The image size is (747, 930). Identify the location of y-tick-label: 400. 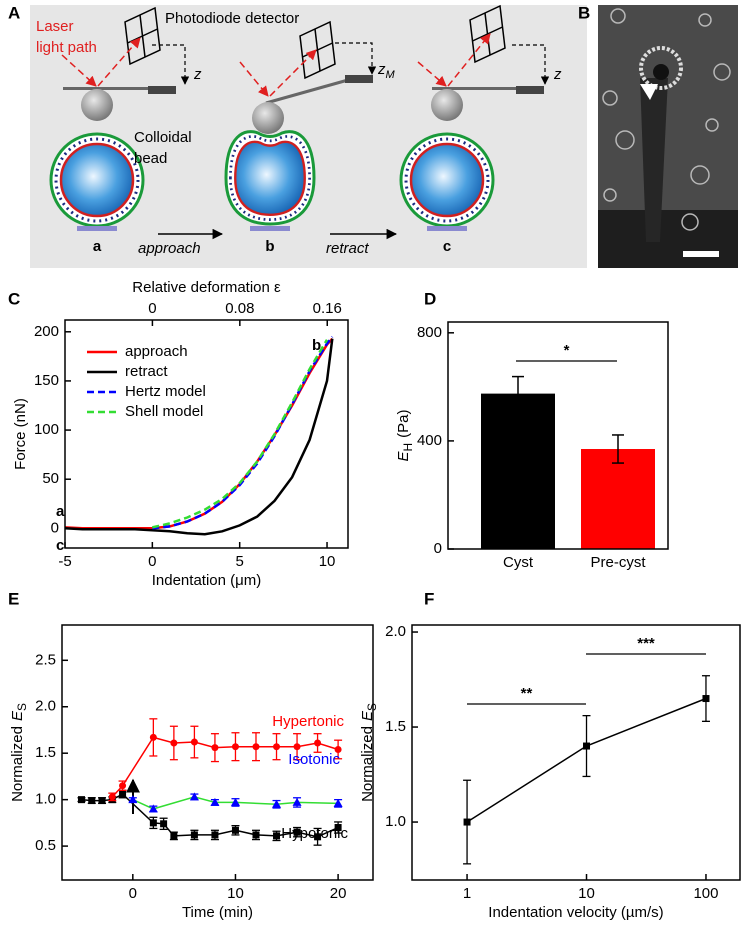
(429, 440).